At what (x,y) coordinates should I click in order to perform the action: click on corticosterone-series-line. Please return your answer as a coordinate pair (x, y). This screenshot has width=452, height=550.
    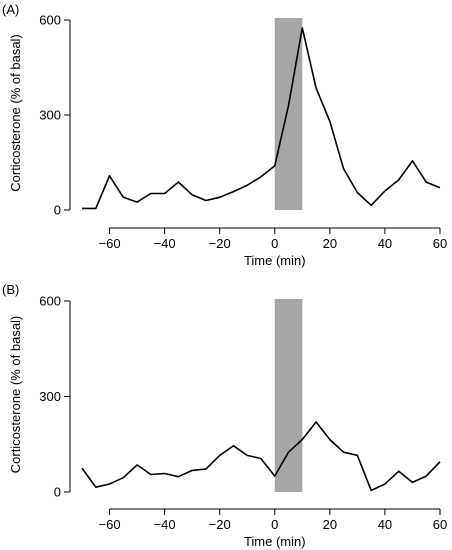
    Looking at the image, I should click on (261, 456).